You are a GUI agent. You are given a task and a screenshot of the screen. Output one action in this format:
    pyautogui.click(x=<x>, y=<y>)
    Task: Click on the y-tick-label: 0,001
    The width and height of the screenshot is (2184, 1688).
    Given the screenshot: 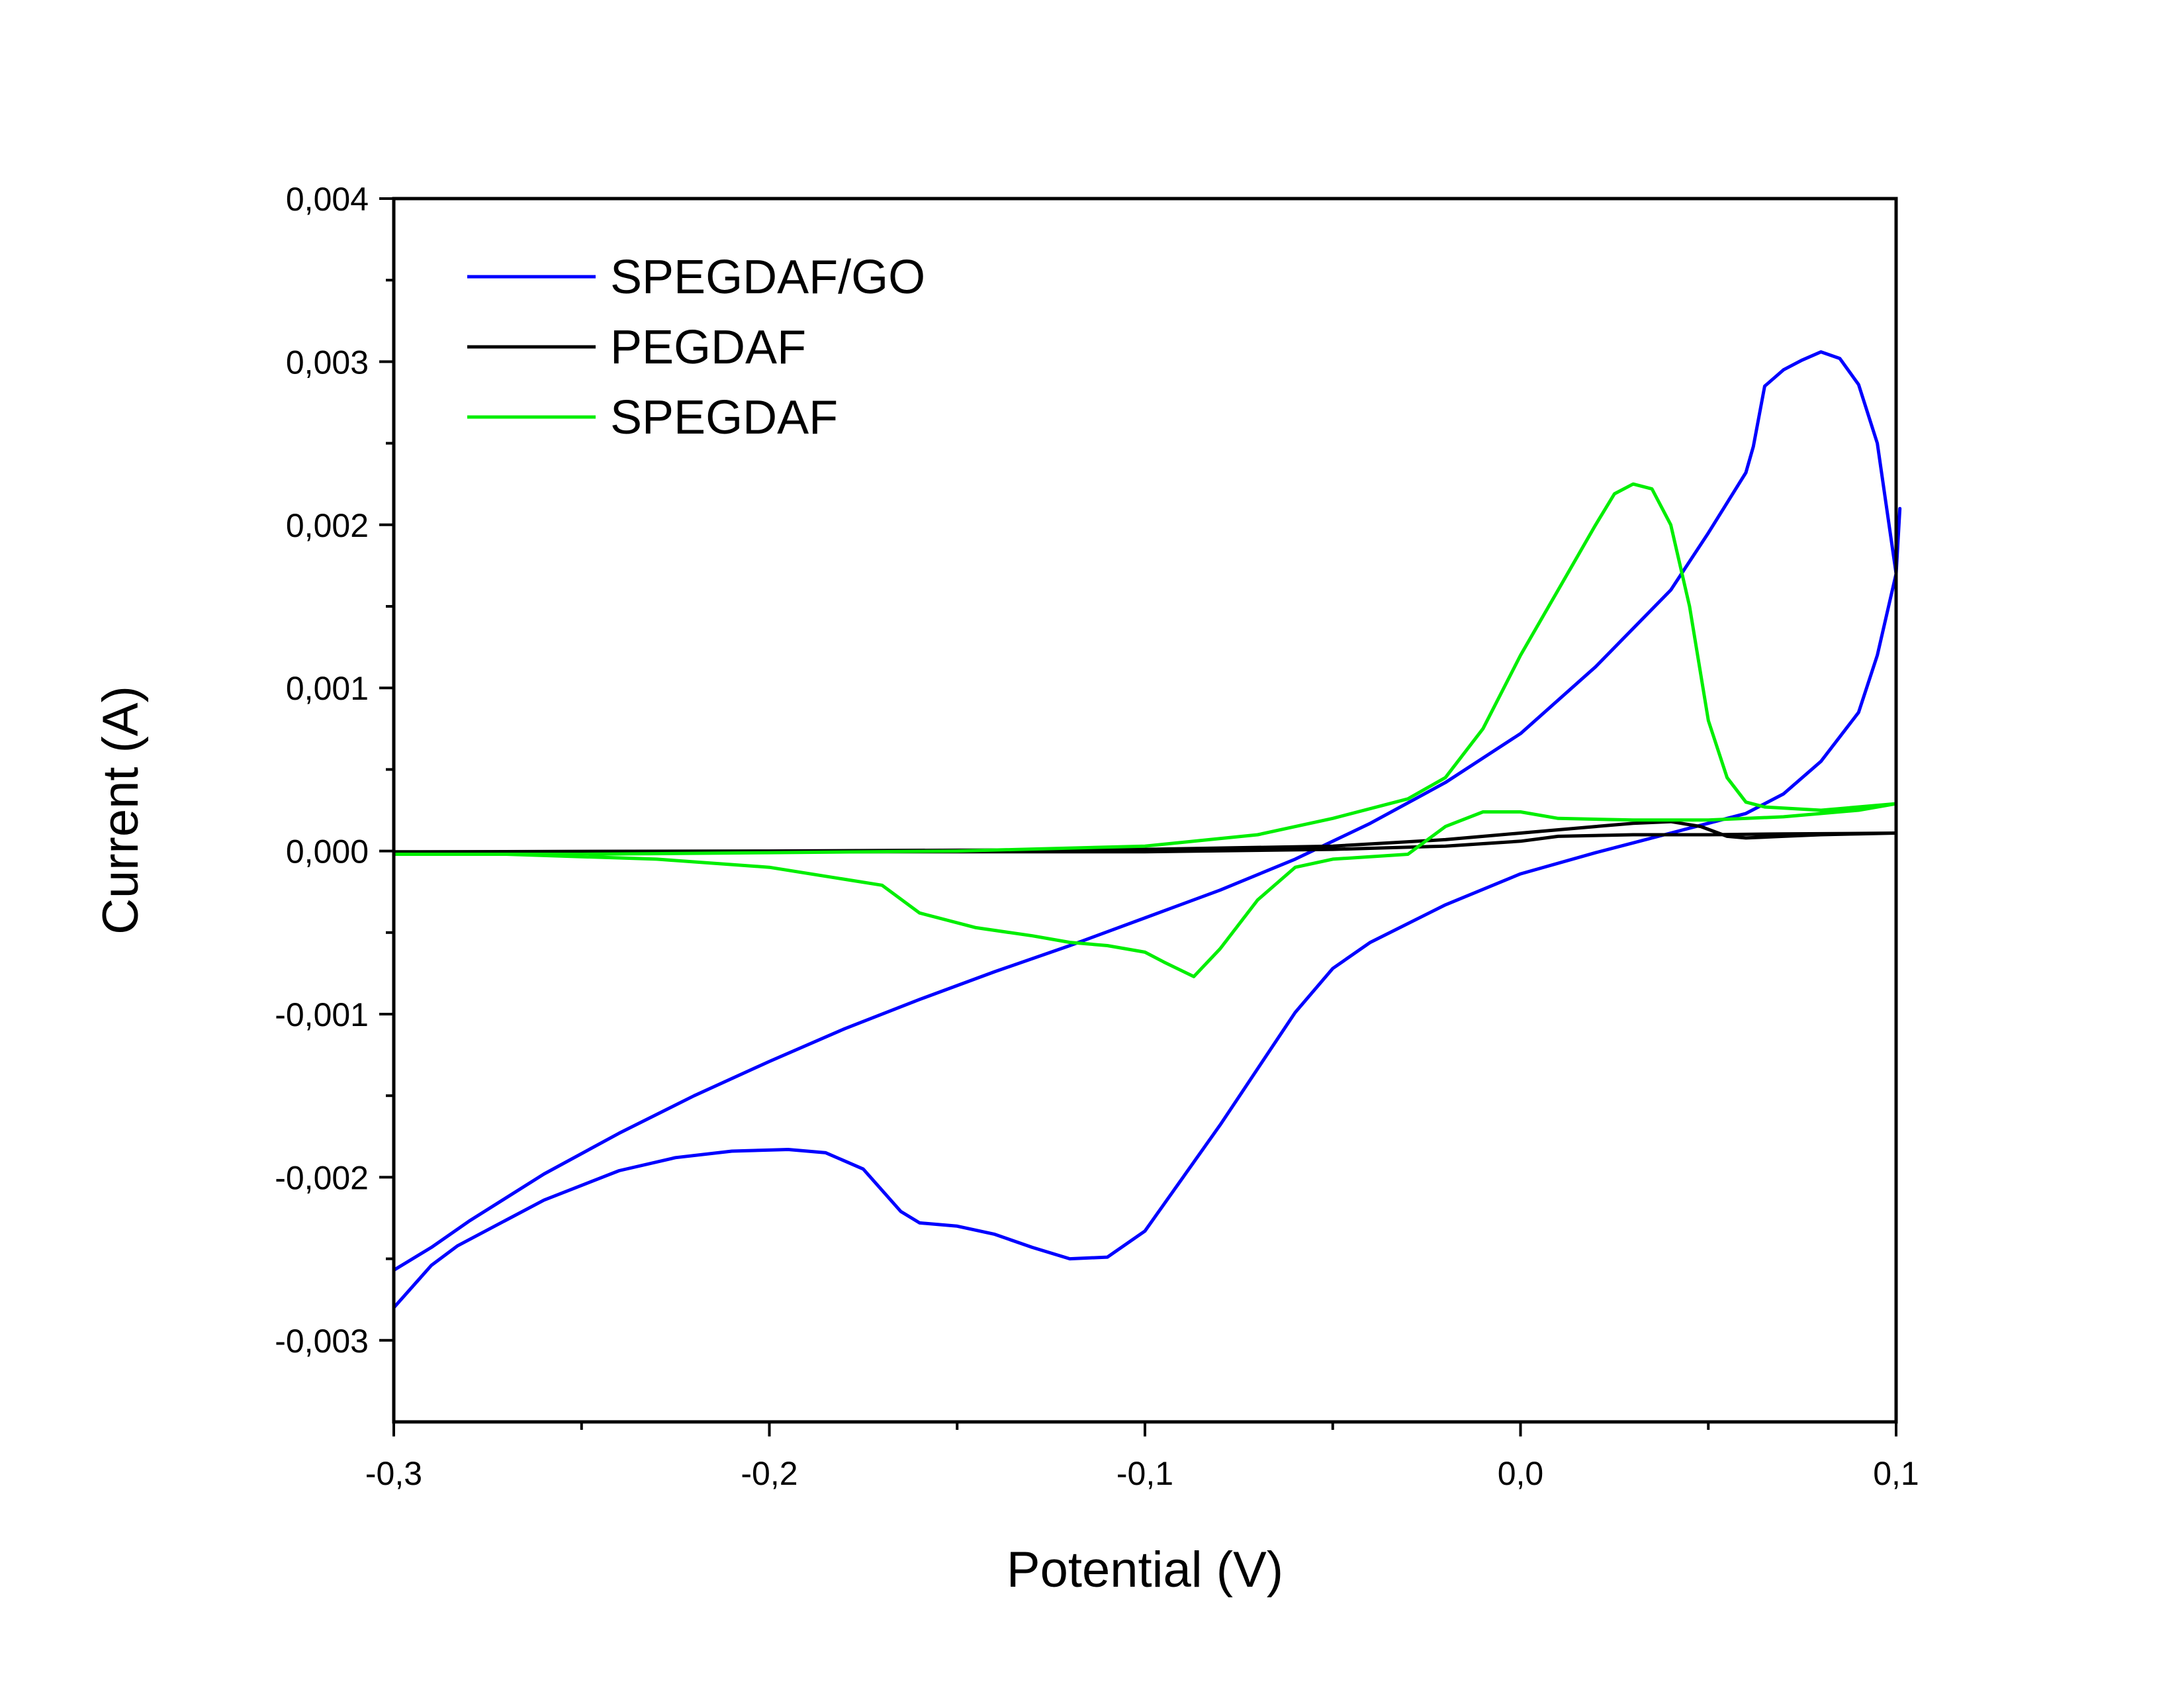 What is the action you would take?
    pyautogui.click(x=327, y=688)
    